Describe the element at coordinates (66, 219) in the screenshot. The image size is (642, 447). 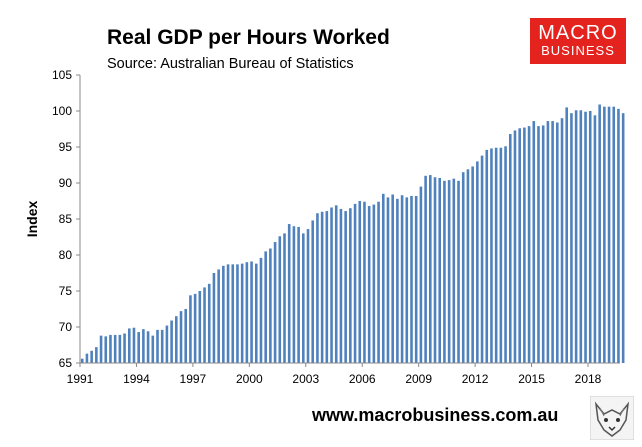
I see `y-tick-label: 85` at that location.